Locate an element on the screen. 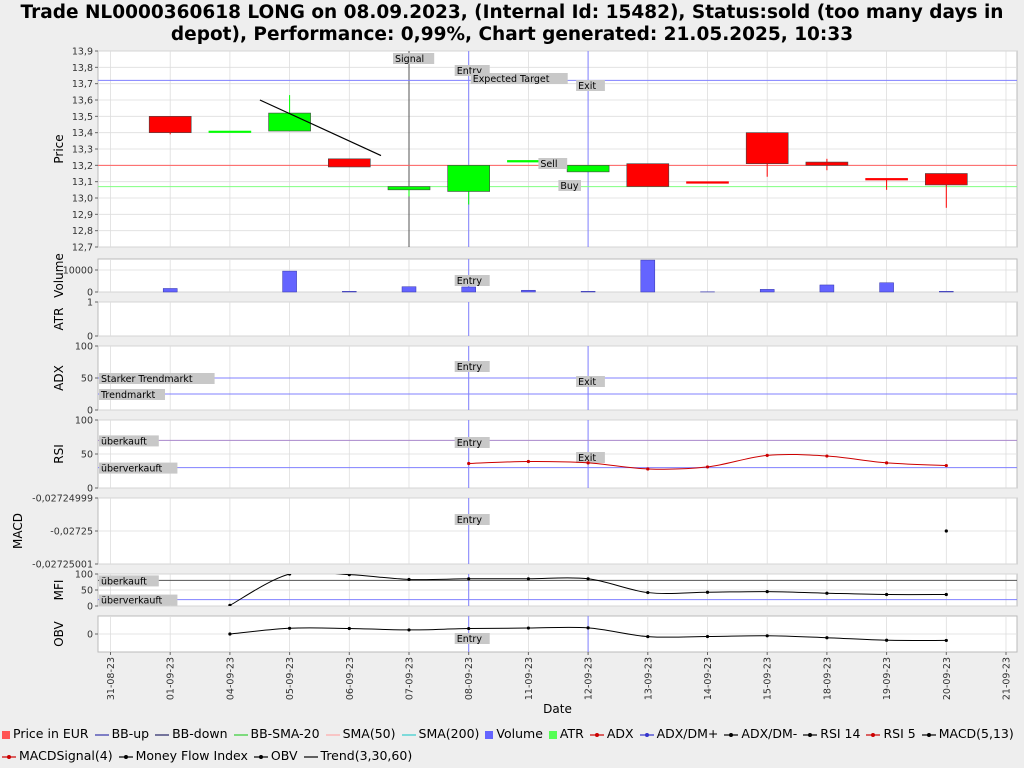  adx-exit-label: Exit is located at coordinates (587, 382).